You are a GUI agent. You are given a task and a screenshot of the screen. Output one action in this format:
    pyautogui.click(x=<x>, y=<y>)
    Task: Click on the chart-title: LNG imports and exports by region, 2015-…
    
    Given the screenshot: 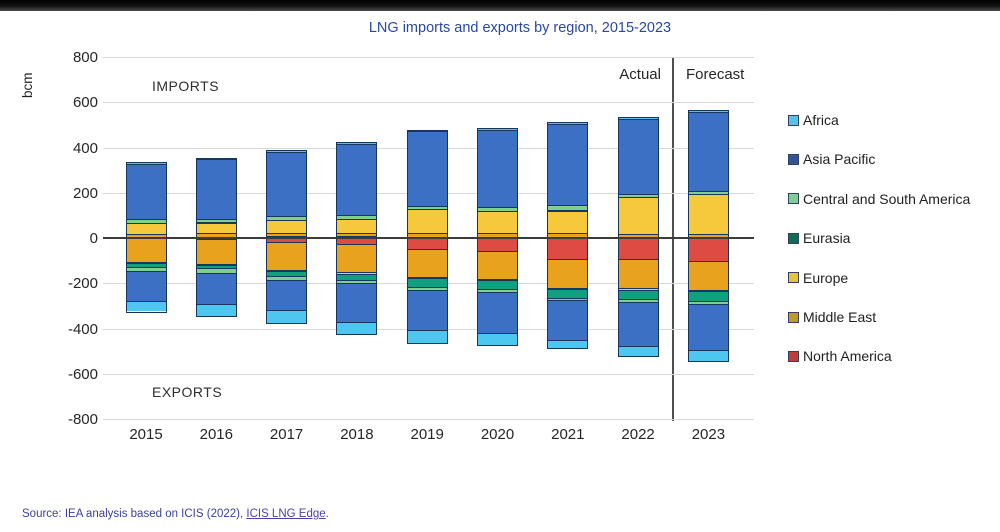 What is the action you would take?
    pyautogui.click(x=520, y=28)
    